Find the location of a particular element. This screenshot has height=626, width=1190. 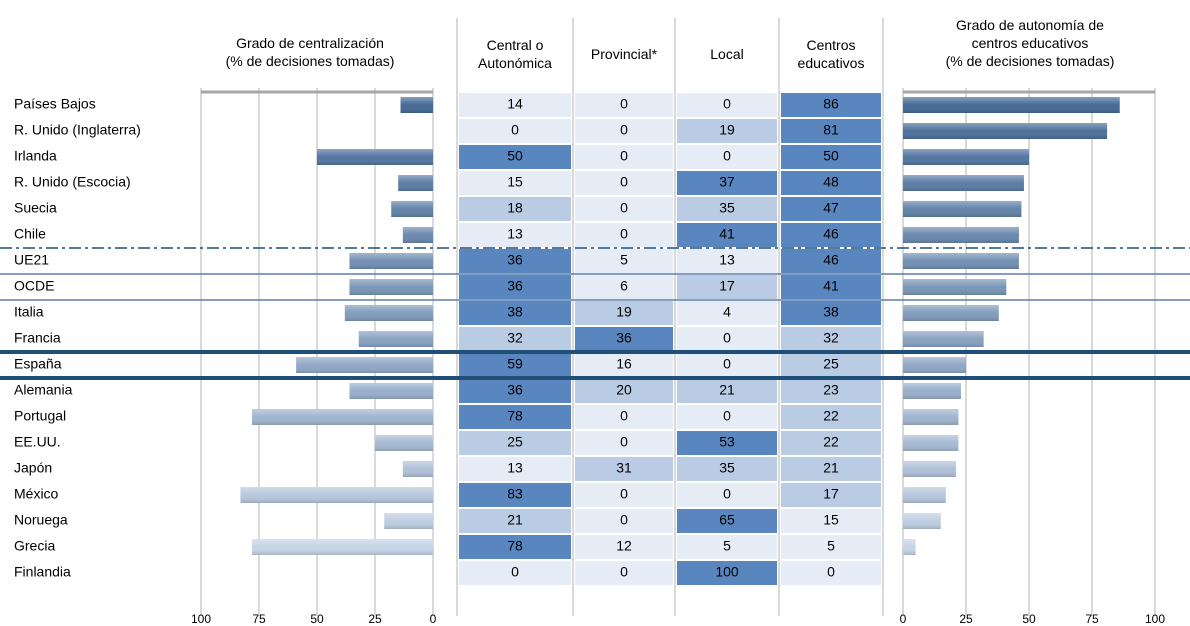

cell-value: 15 is located at coordinates (515, 182).